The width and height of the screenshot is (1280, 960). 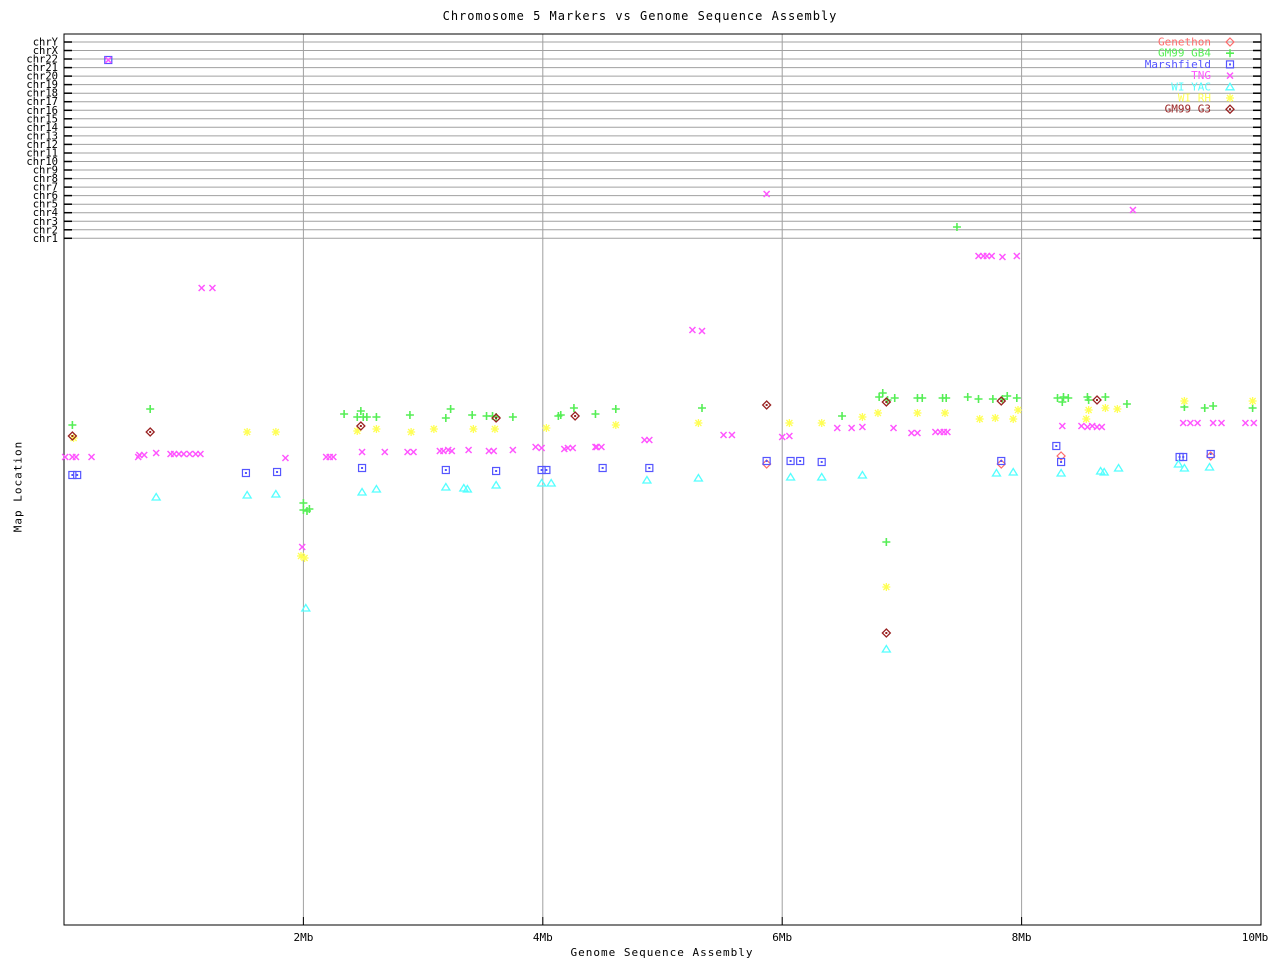 I want to click on legend-label-genethon: Genethon, so click(x=1184, y=42).